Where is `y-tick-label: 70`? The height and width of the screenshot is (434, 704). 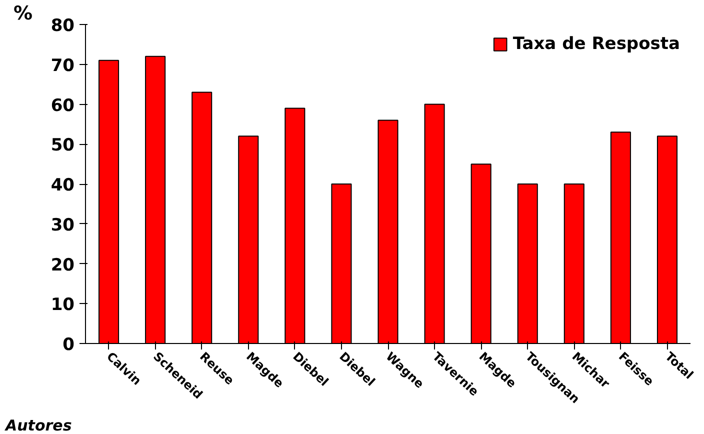
y-tick-label: 70 is located at coordinates (62, 66).